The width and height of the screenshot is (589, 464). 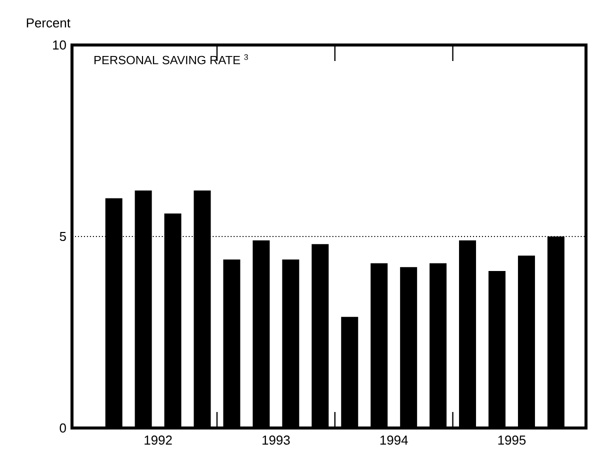 What do you see at coordinates (59, 45) in the screenshot?
I see `y-tick-label: 10` at bounding box center [59, 45].